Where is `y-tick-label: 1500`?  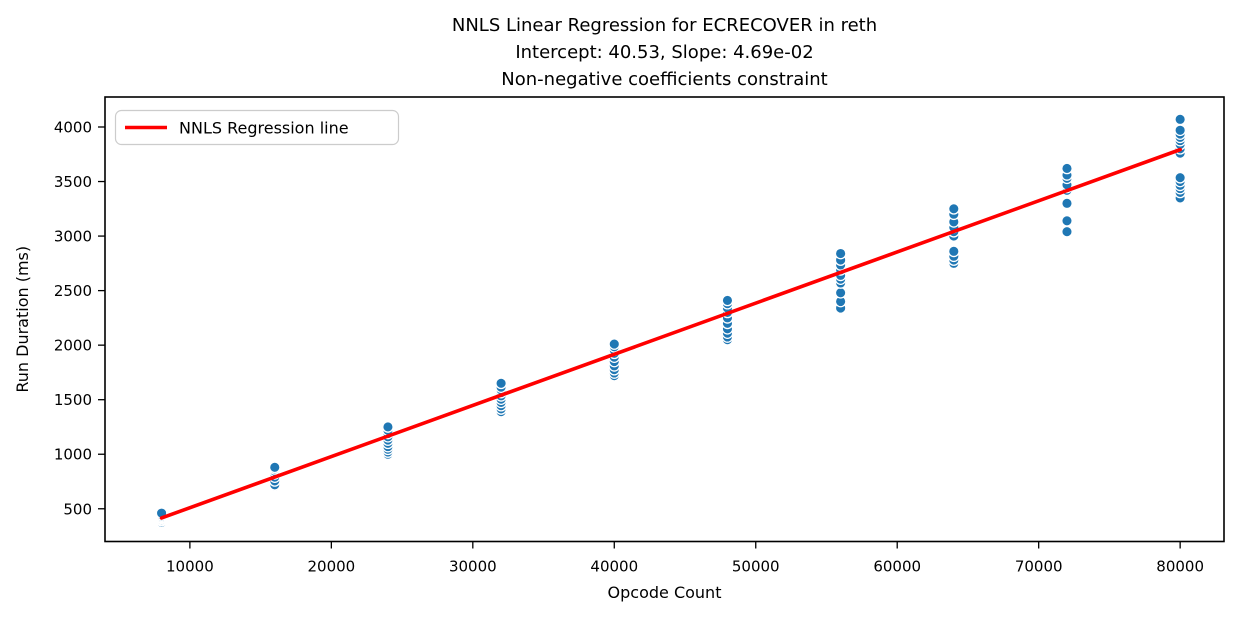 y-tick-label: 1500 is located at coordinates (73, 400).